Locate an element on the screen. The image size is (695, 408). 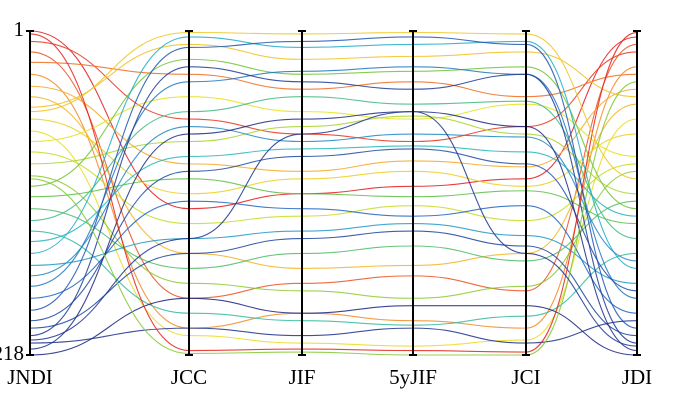
y-tick-label: 218 is located at coordinates (12, 353).